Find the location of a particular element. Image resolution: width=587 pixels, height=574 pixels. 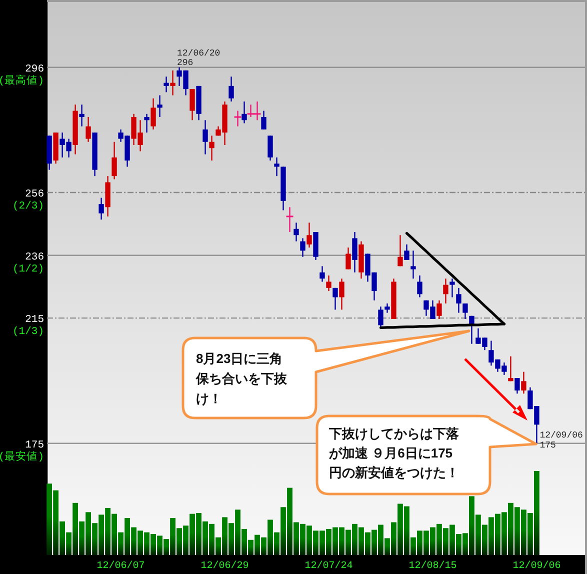

y-tick-label: 215 (1/3) is located at coordinates (28, 326).